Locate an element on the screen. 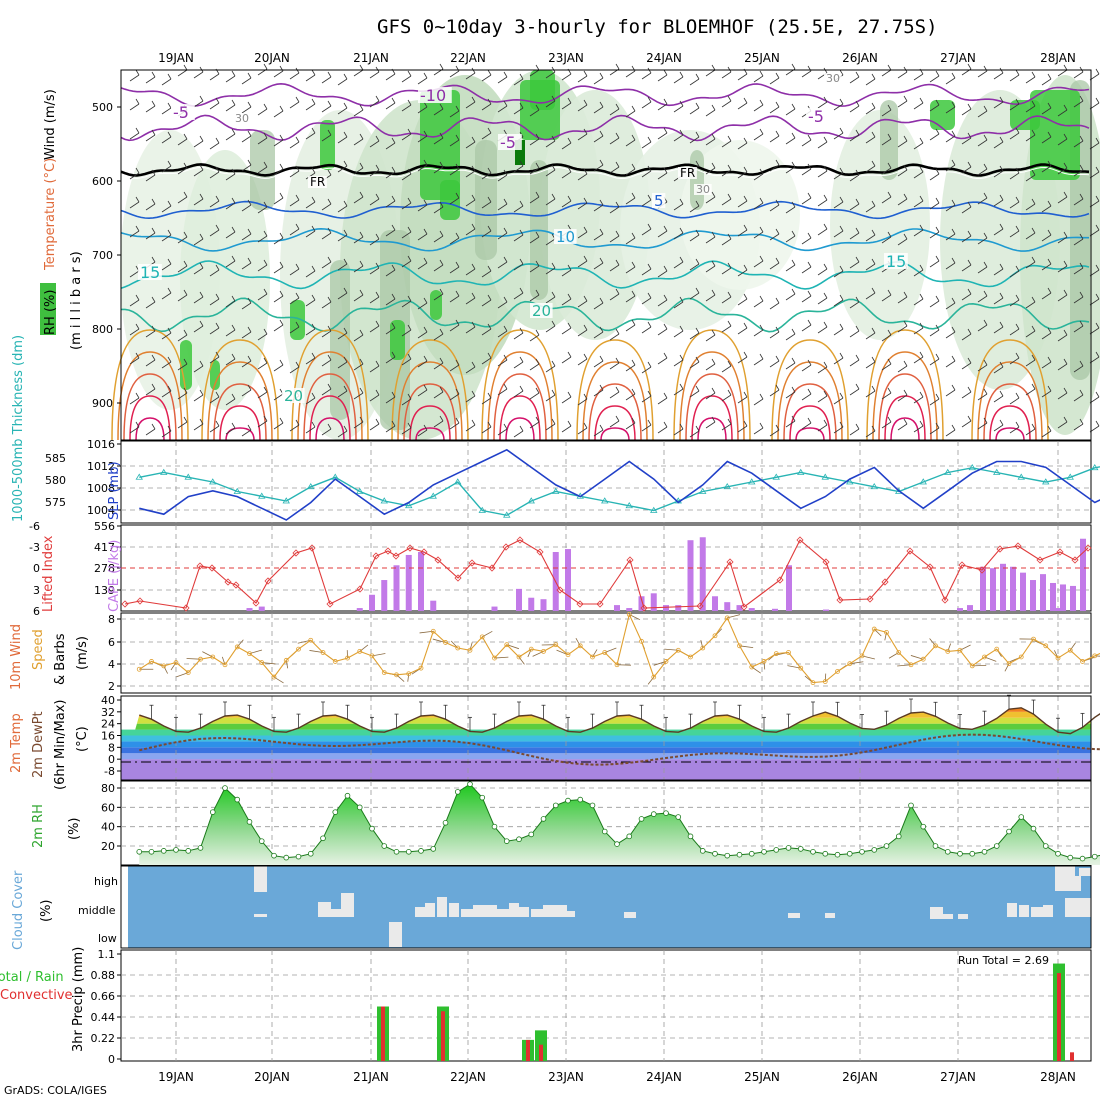 The height and width of the screenshot is (1100, 1100). top-date-label: 25JAN is located at coordinates (762, 58).